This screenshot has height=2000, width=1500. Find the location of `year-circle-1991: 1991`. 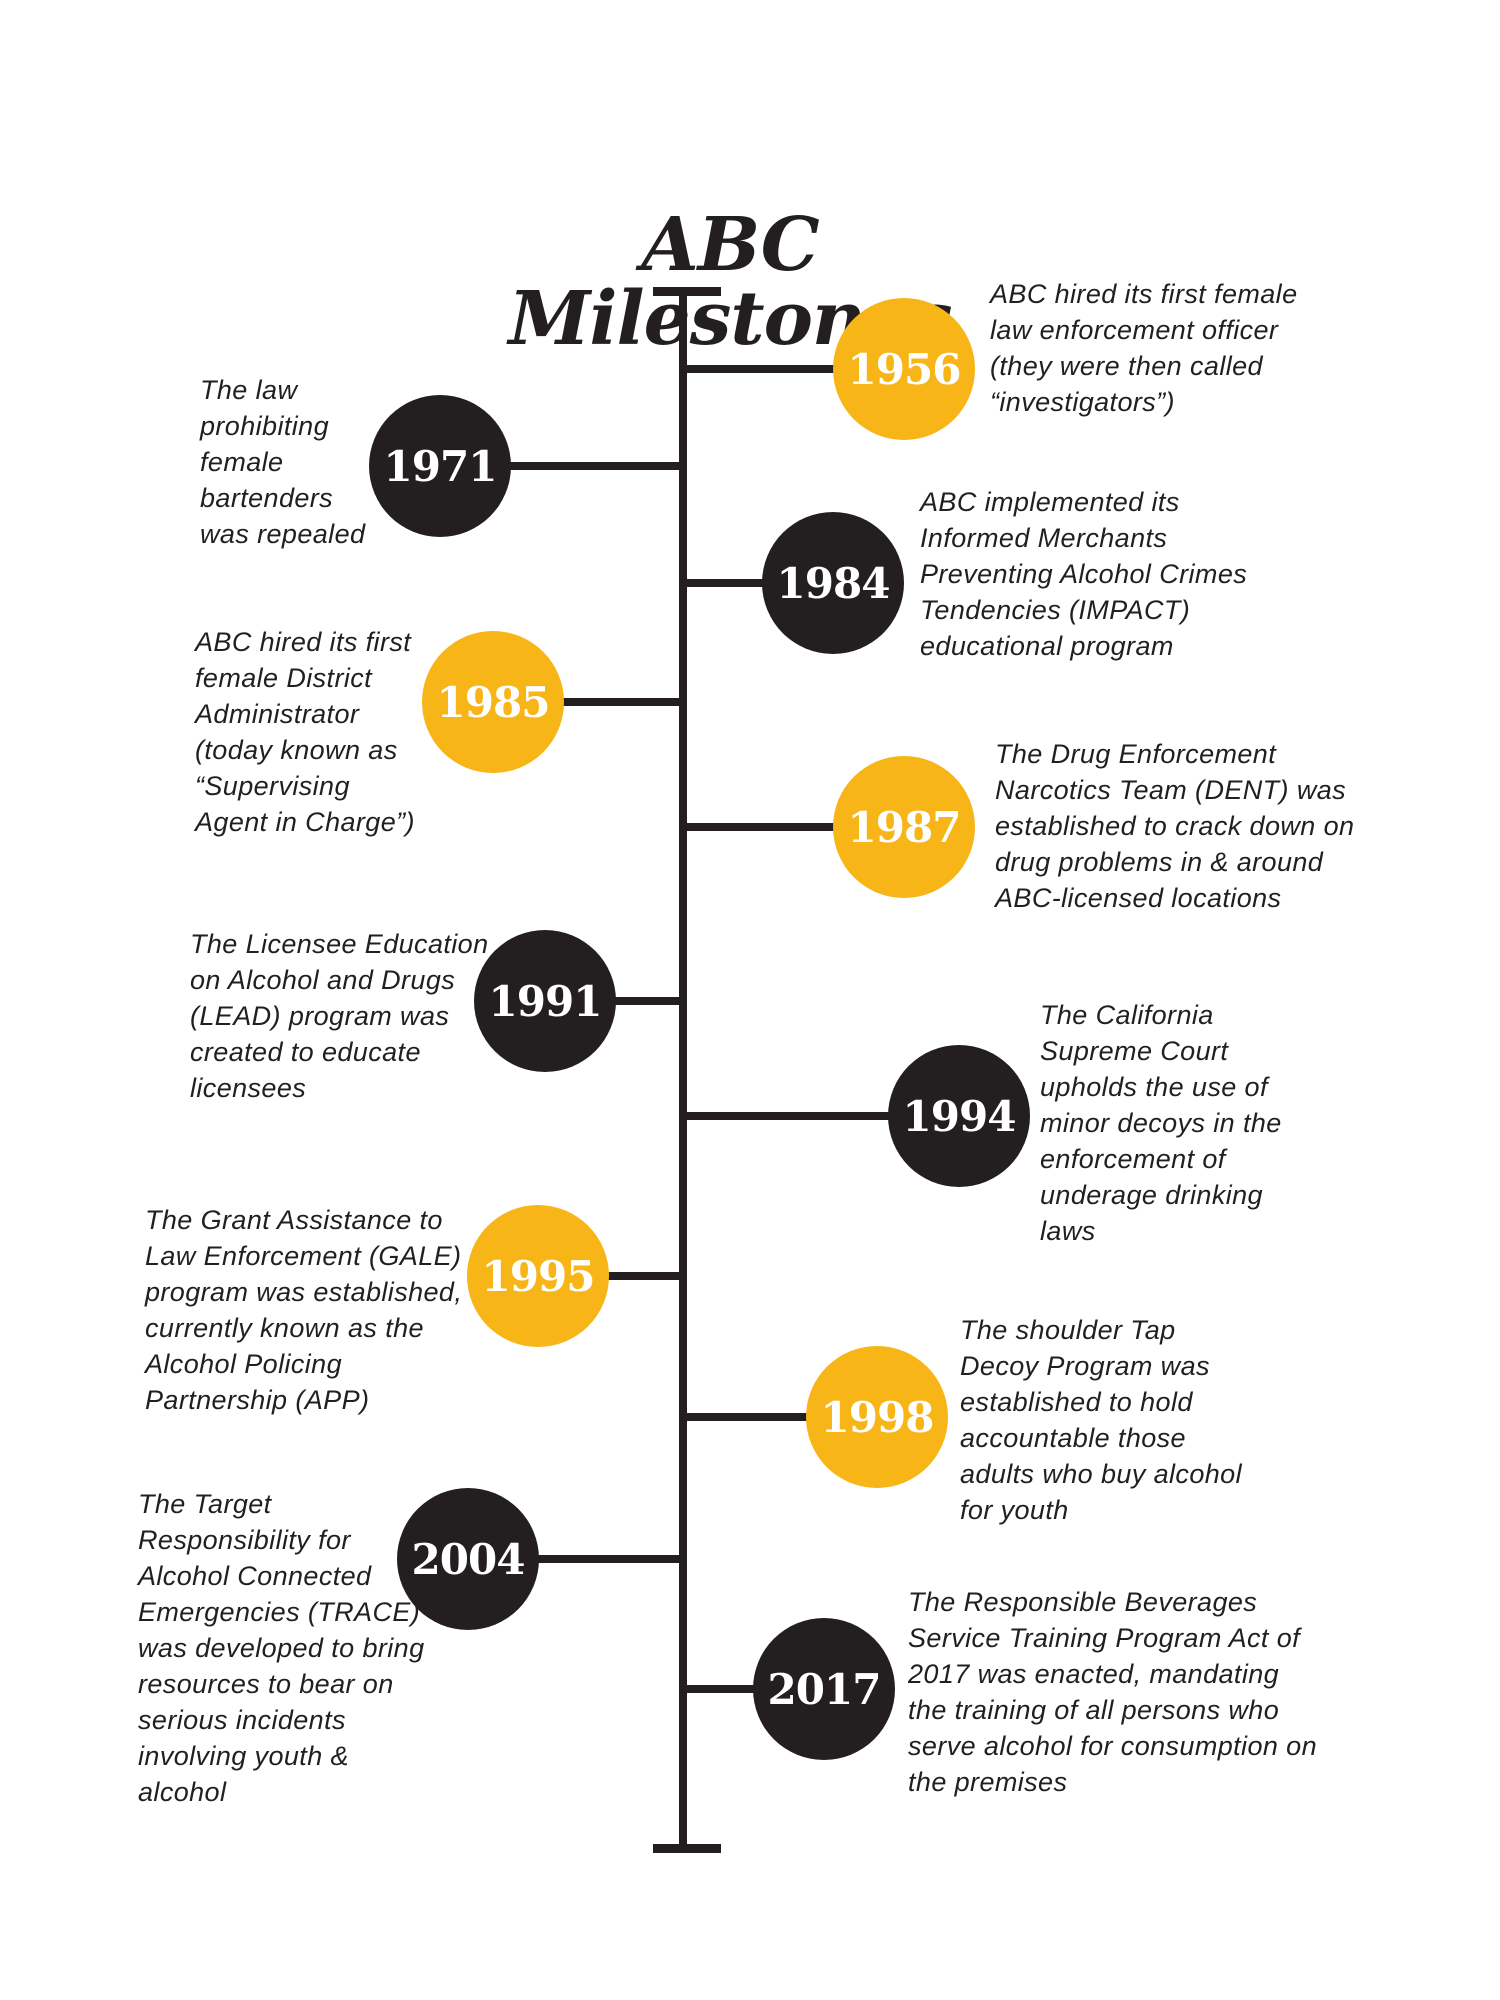

year-circle-1991: 1991 is located at coordinates (545, 1001).